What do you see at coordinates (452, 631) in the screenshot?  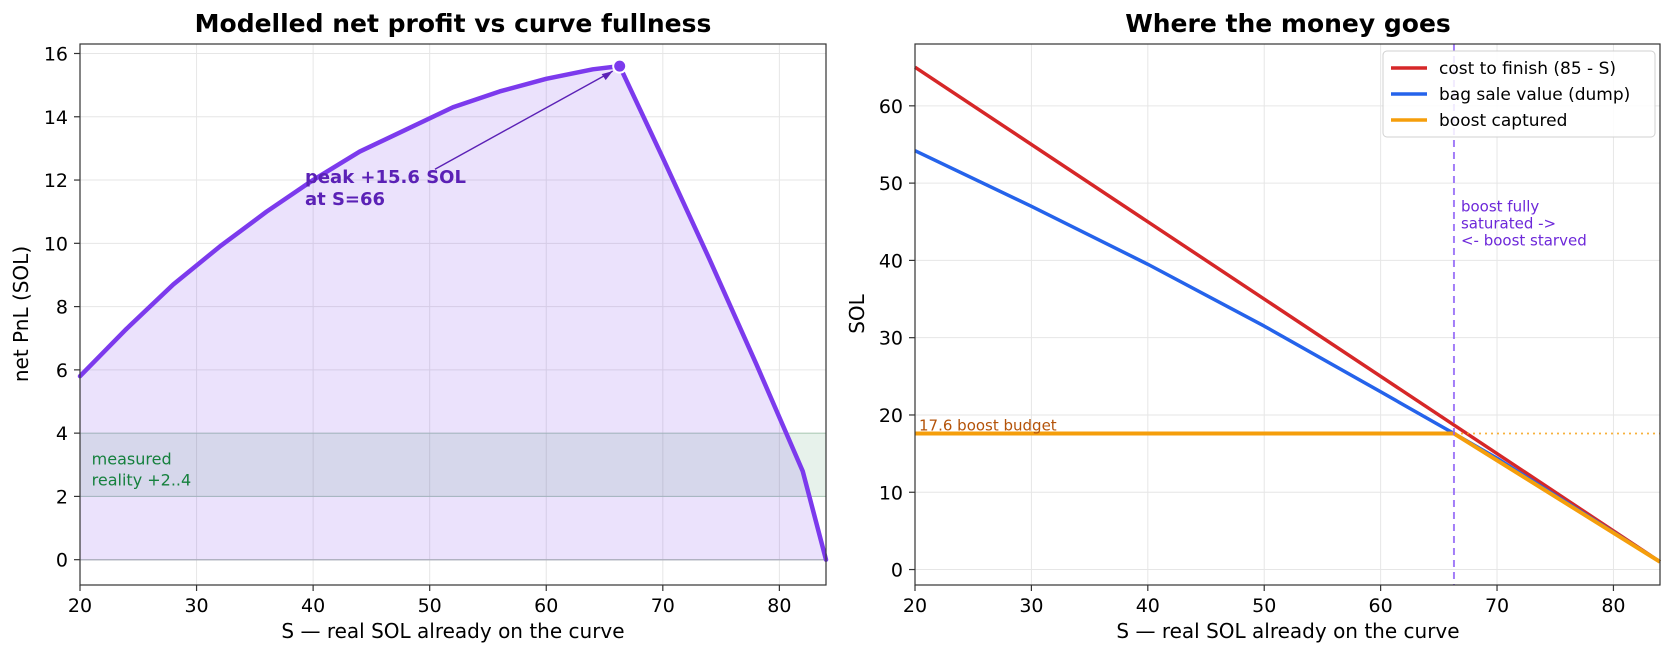 I see `left-x-axis-label: S — real SOL already on the curve` at bounding box center [452, 631].